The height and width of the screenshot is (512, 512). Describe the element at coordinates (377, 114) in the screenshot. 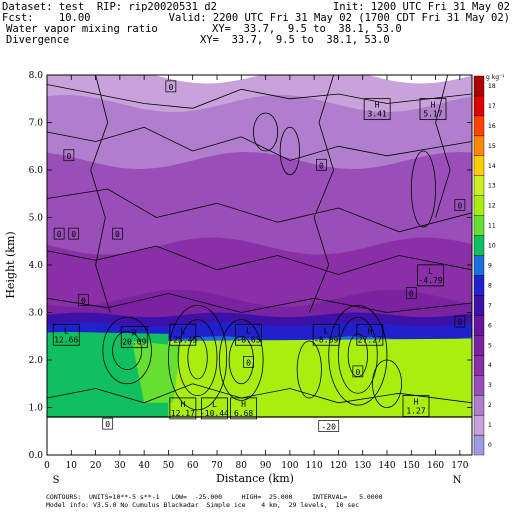

I see `extremum-value: 3.41` at that location.